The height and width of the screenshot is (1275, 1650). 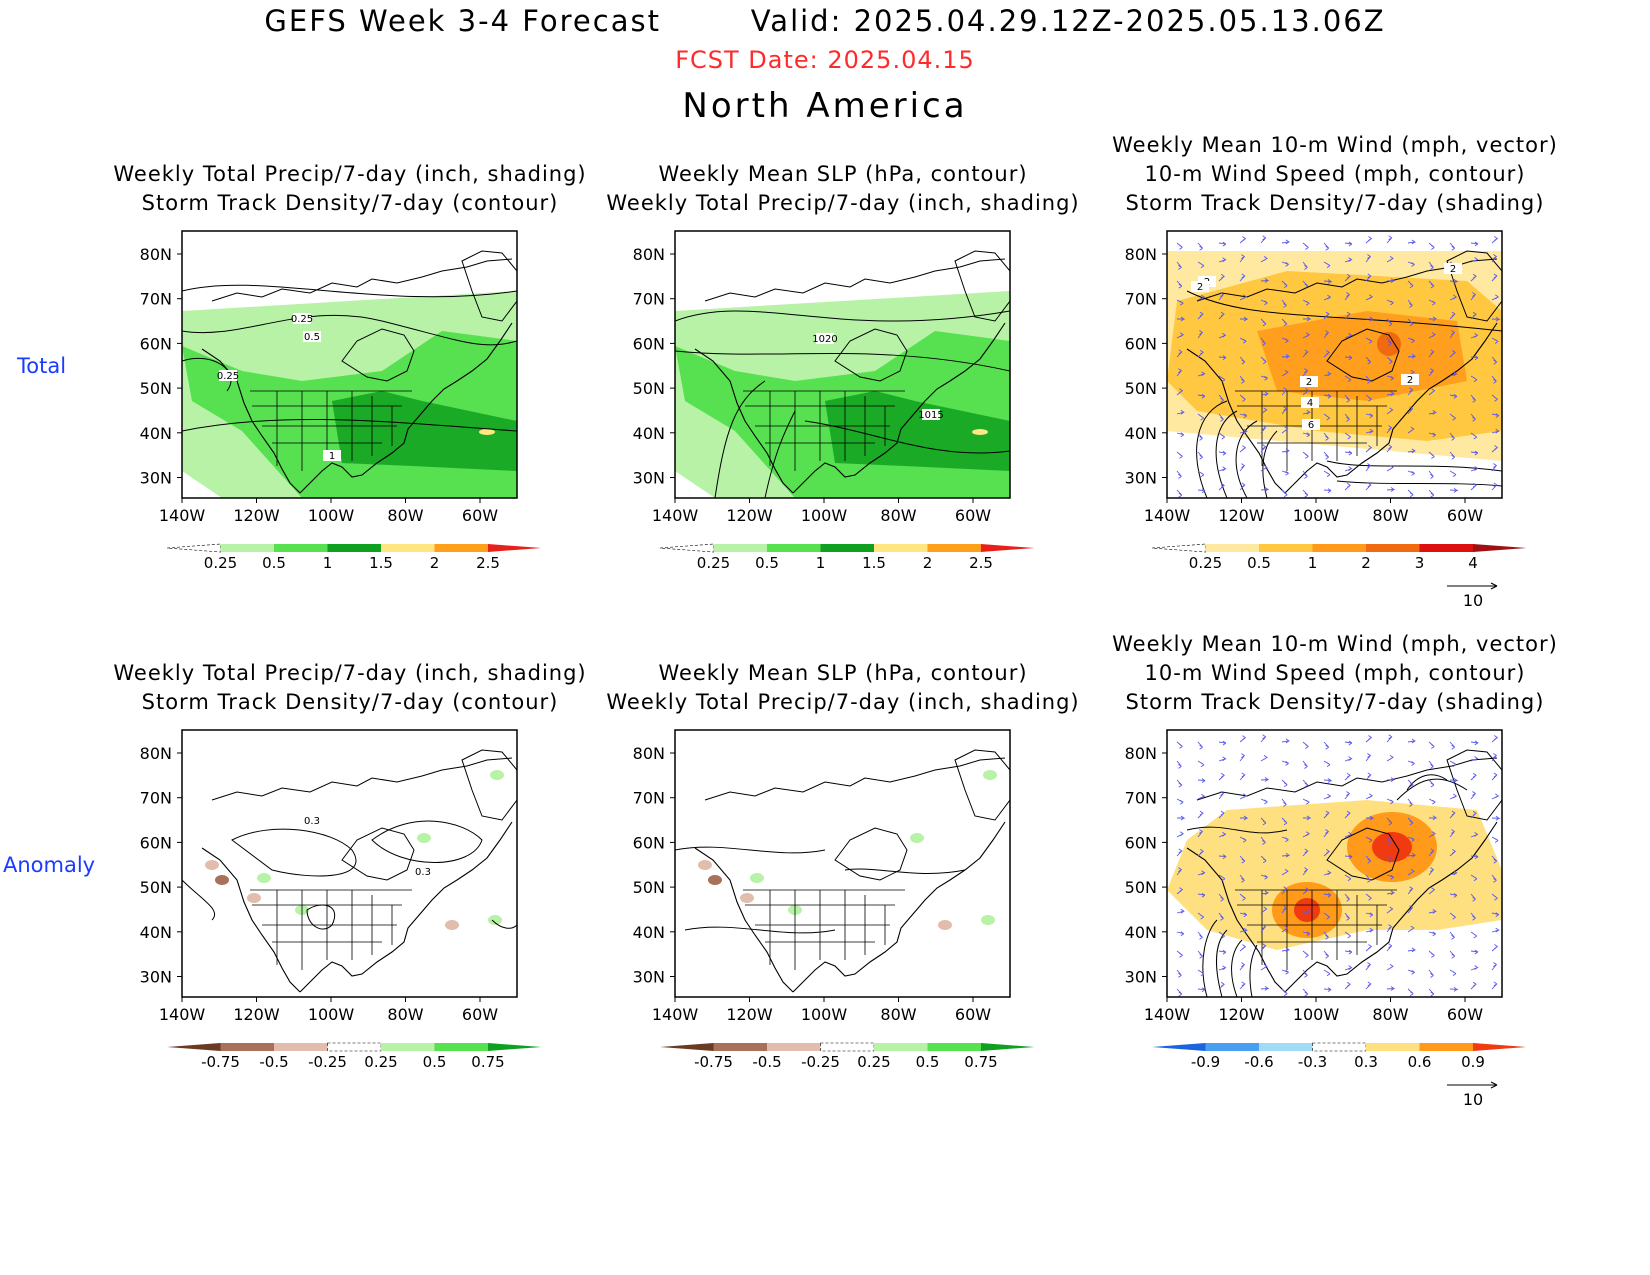 I want to click on vector-reference-label: 10, so click(x=1473, y=1099).